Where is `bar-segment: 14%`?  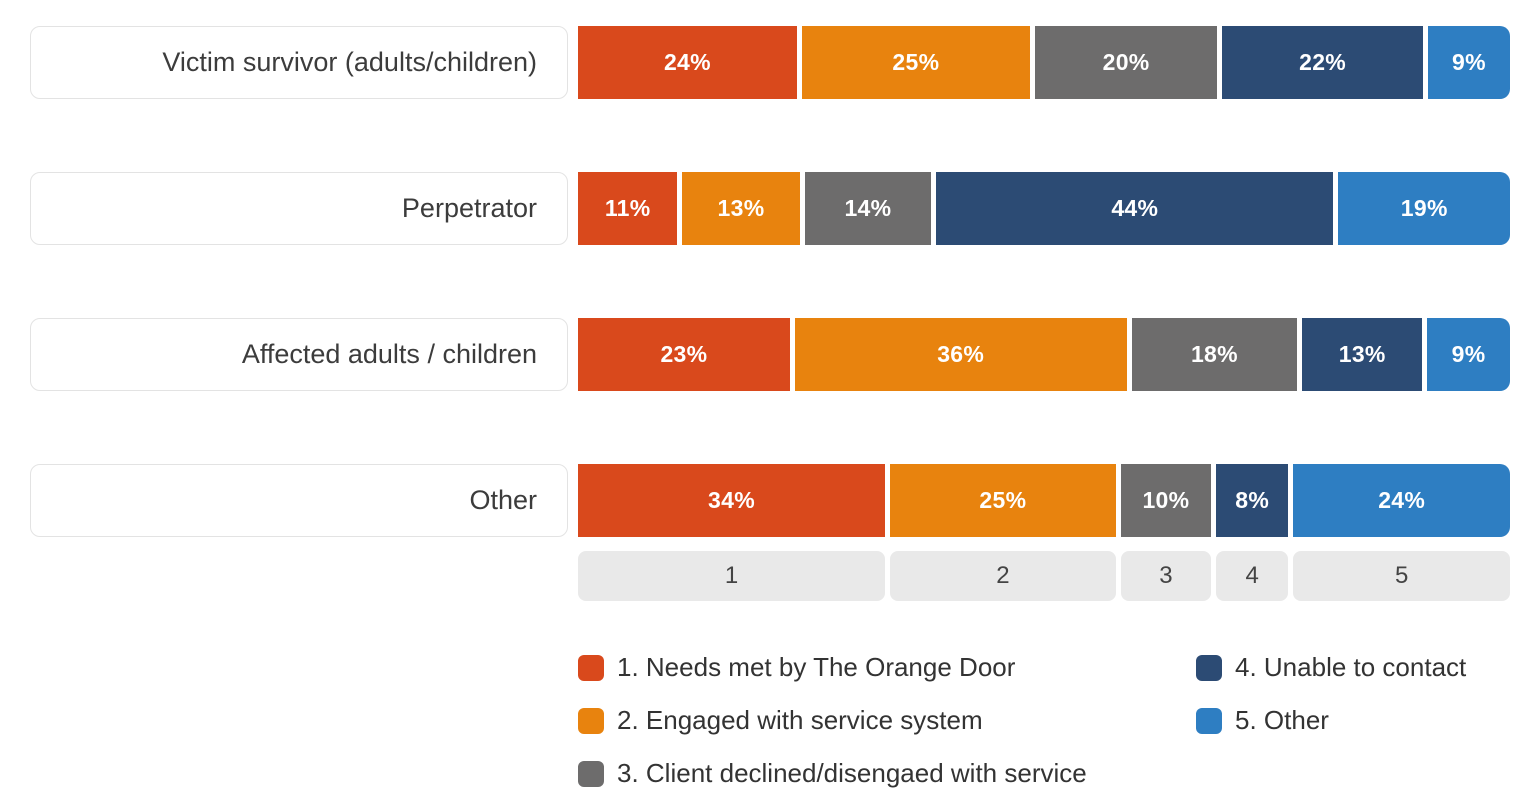
bar-segment: 14% is located at coordinates (868, 208).